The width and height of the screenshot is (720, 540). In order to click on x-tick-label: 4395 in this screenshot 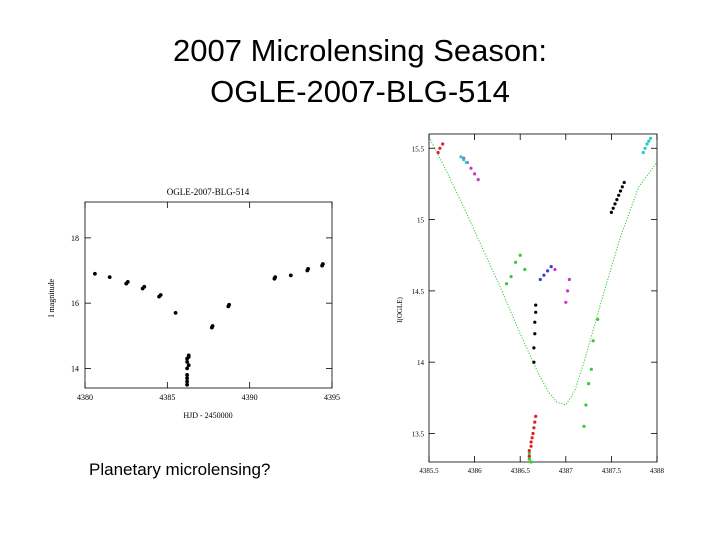, I will do `click(332, 397)`.